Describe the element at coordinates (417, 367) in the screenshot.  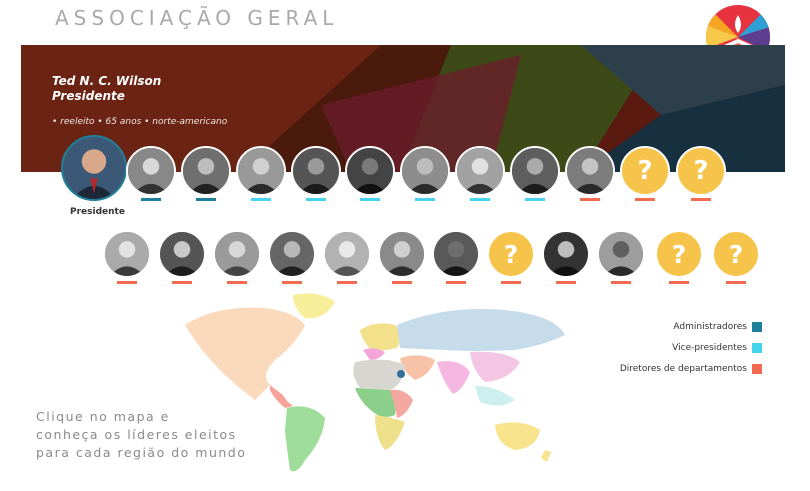
I see `region-middle-east` at that location.